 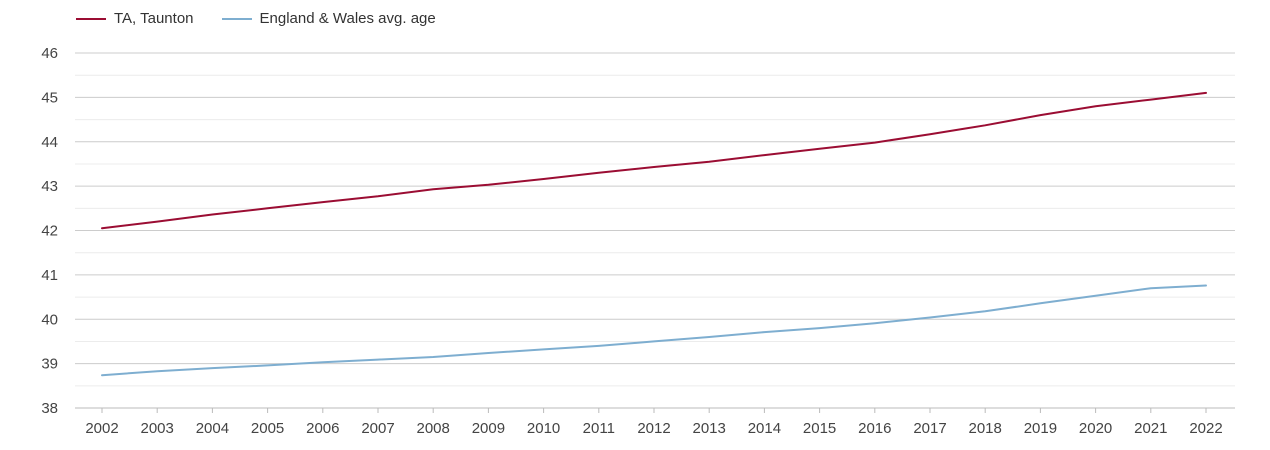 What do you see at coordinates (929, 428) in the screenshot?
I see `x-tick-label: 2017` at bounding box center [929, 428].